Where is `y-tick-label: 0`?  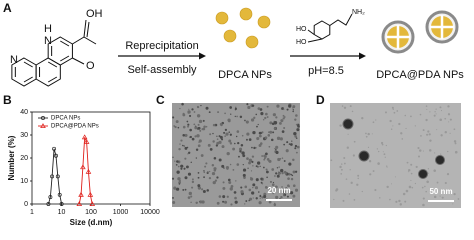
y-tick-label: 0 is located at coordinates (26, 204).